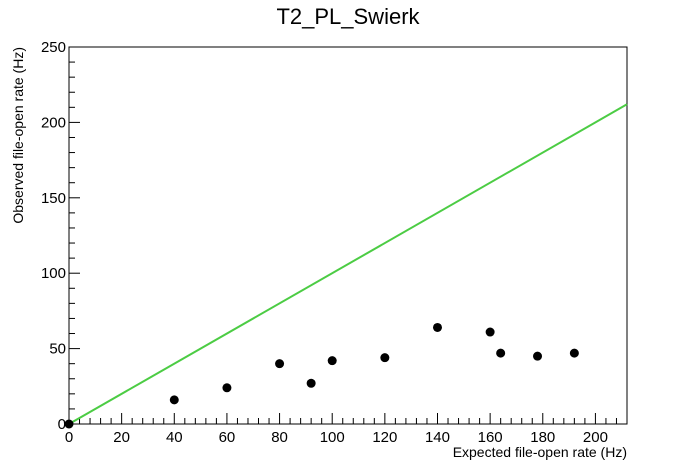 This screenshot has height=472, width=696. I want to click on x-tick-label: 140, so click(437, 437).